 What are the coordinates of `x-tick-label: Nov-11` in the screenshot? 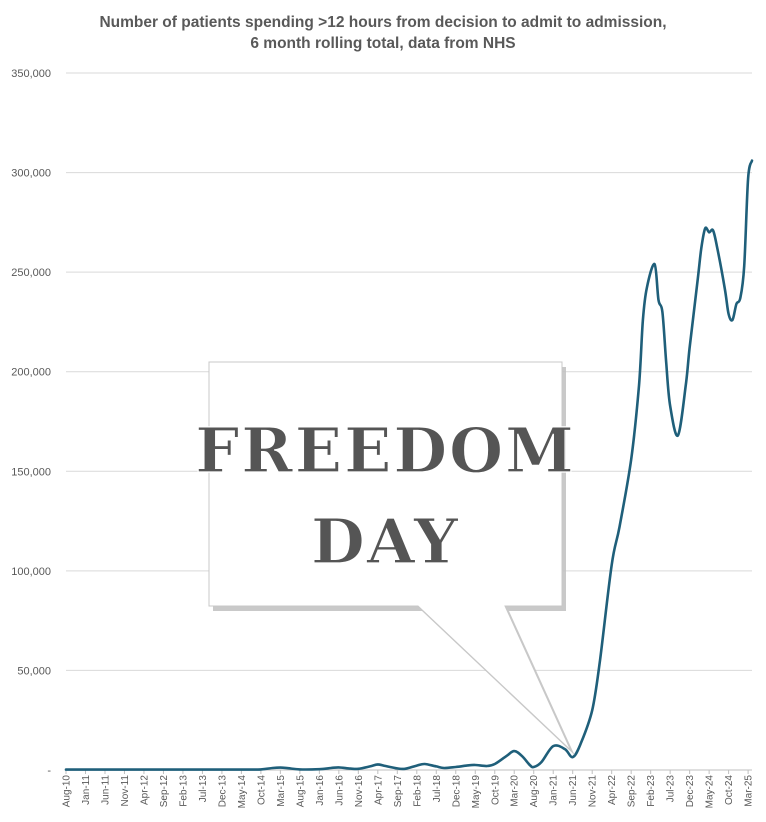 It's located at (125, 791).